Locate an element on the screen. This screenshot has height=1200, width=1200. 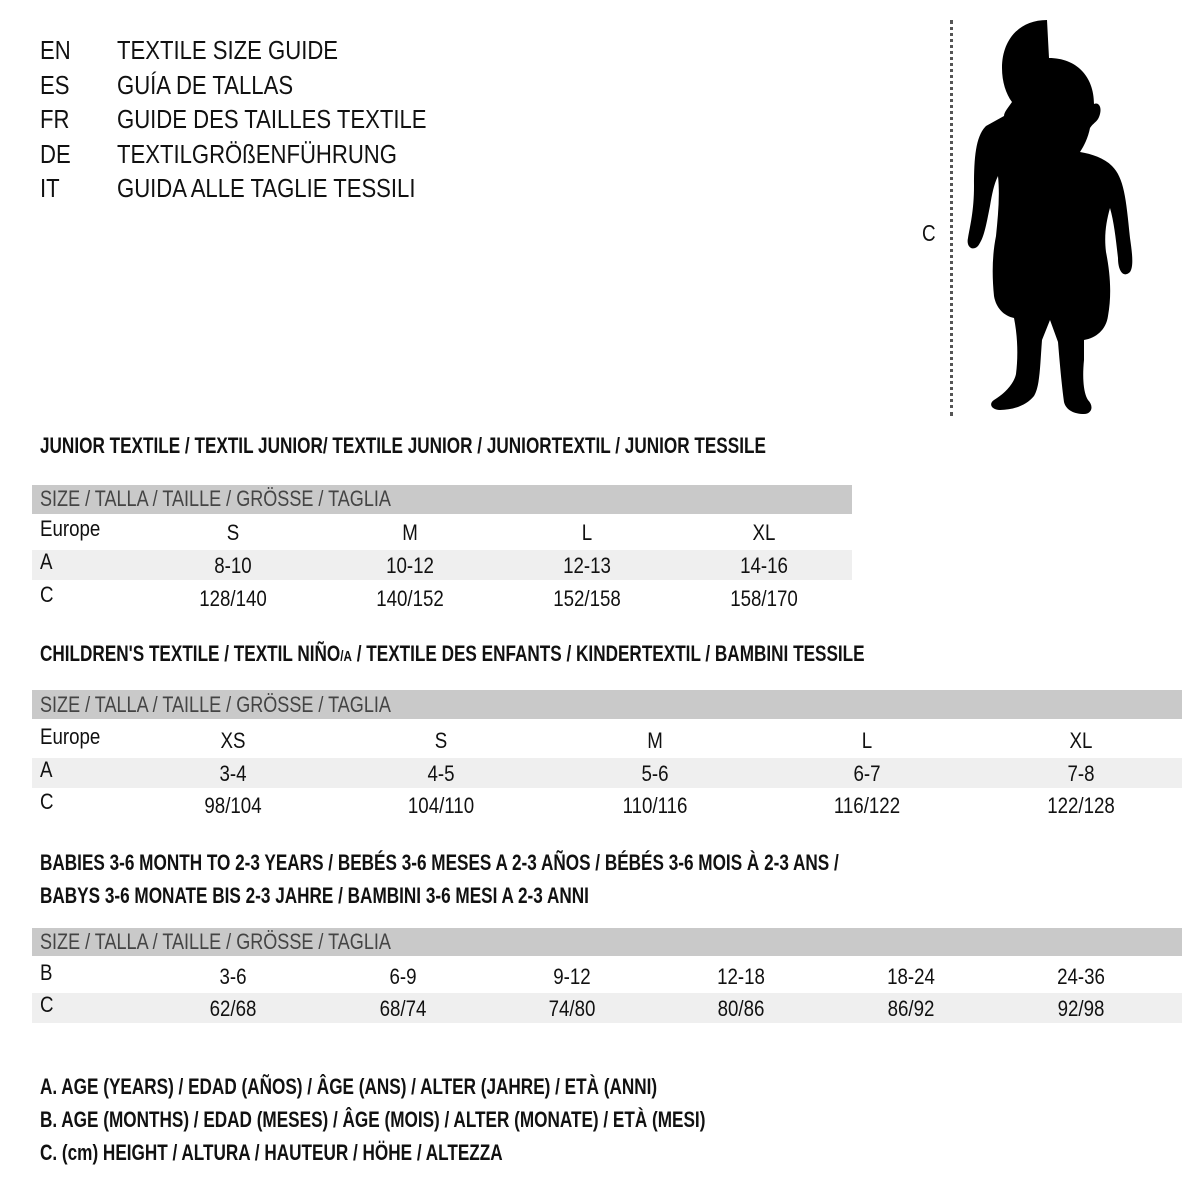
measure-label: C is located at coordinates (929, 233).